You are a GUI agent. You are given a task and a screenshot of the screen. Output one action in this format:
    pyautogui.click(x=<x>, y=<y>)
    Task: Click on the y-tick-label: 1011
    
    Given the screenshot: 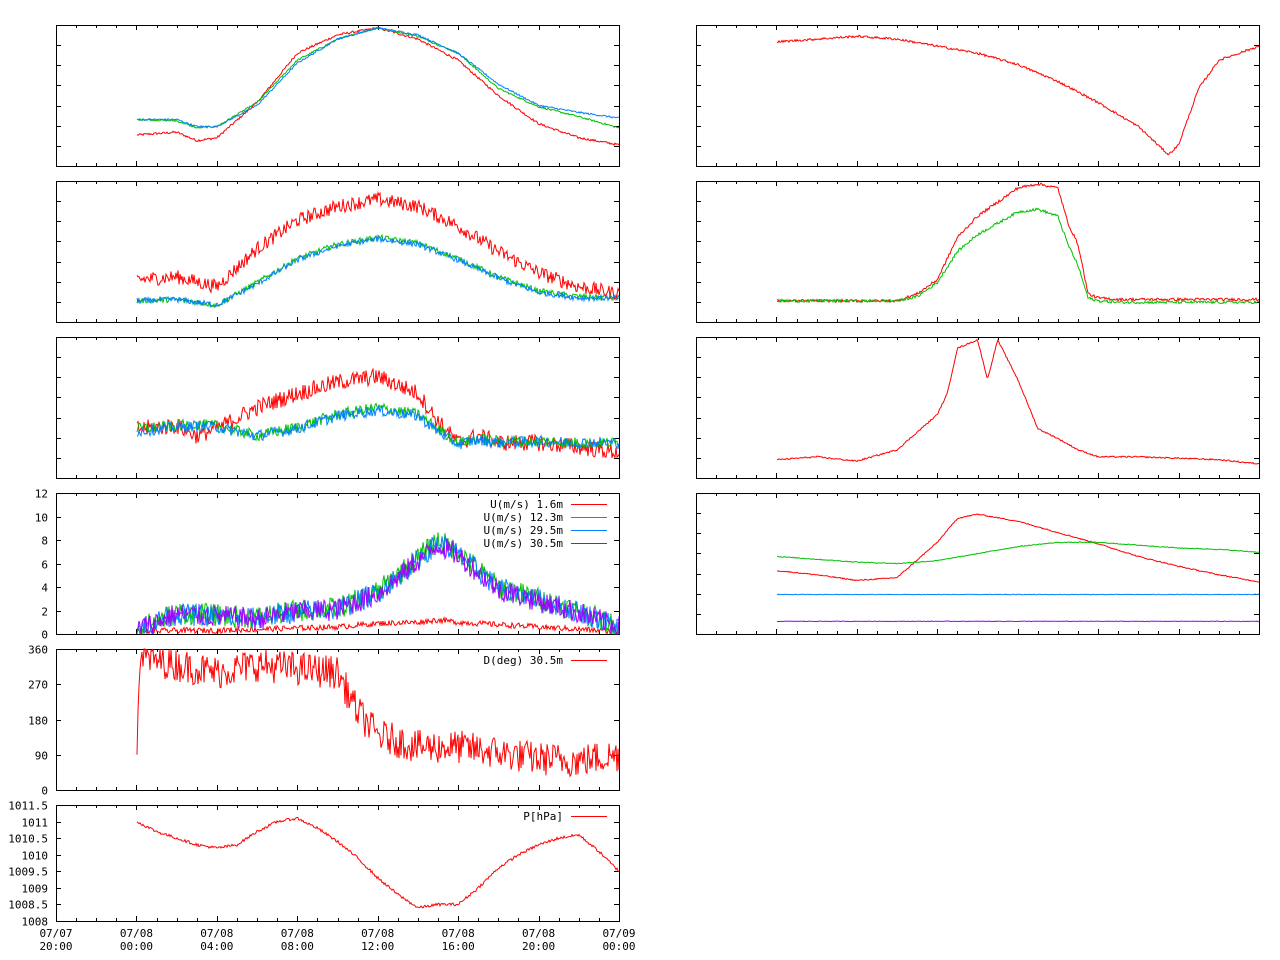 What is the action you would take?
    pyautogui.click(x=35, y=823)
    